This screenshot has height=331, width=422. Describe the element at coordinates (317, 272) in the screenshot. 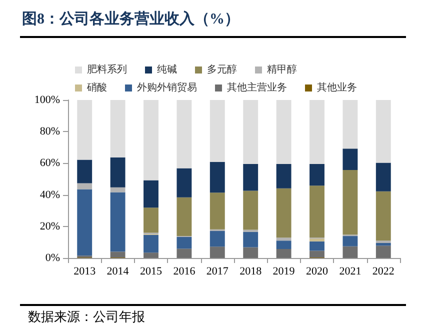

I see `x-tick-label: 2020` at that location.